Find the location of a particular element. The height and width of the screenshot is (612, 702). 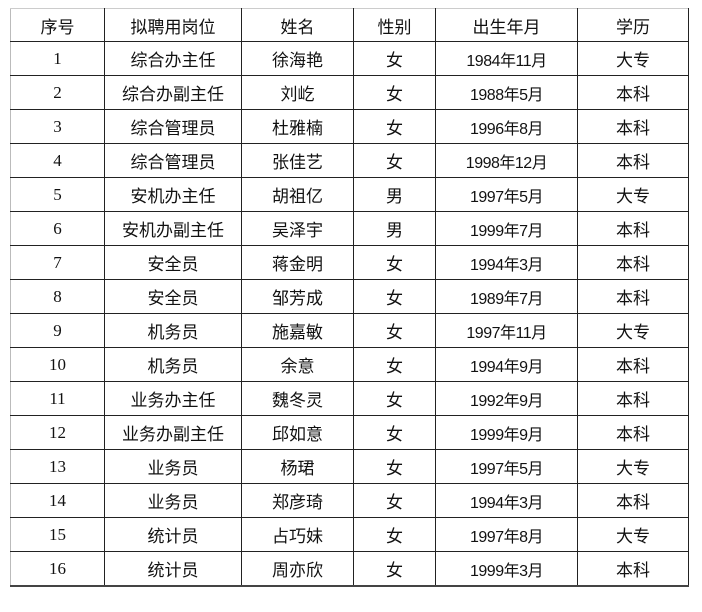

cell-col-position: 安机办副主任 is located at coordinates (173, 228).